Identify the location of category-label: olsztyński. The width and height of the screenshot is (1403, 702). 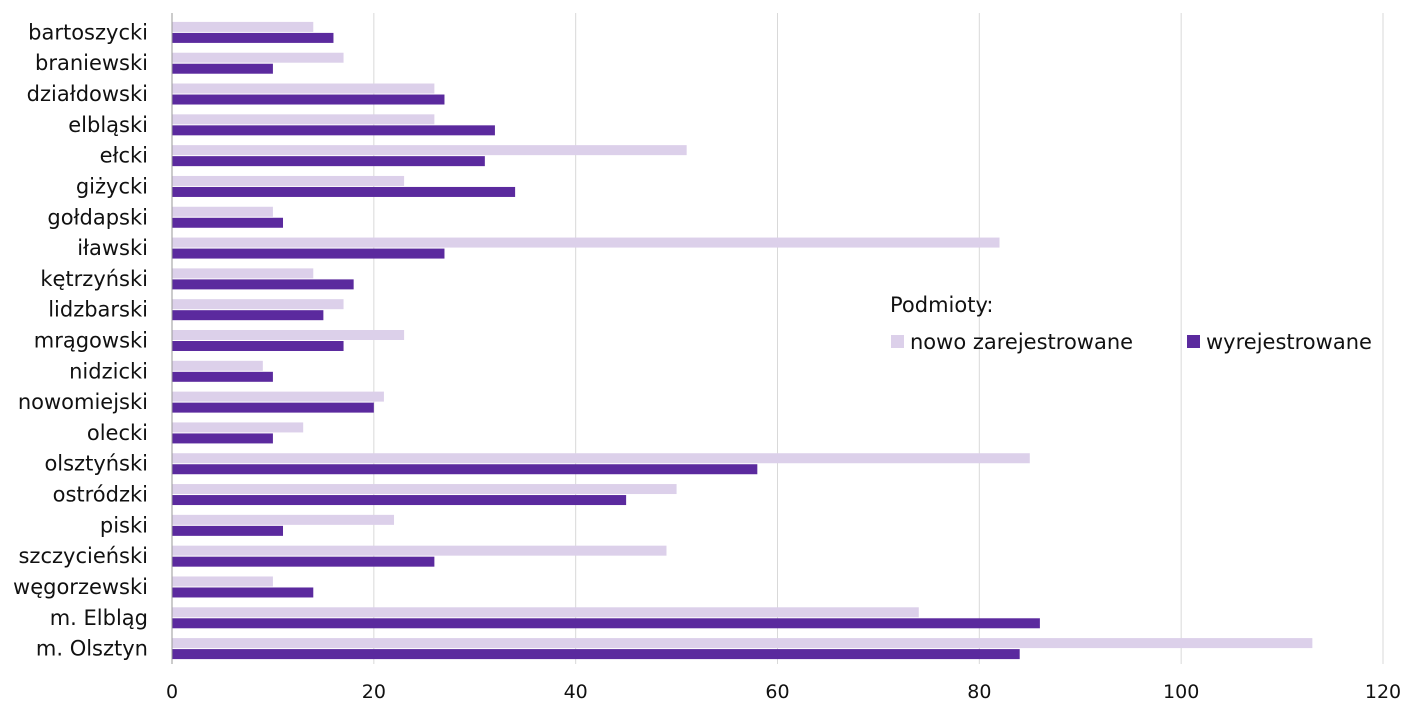
(96, 464).